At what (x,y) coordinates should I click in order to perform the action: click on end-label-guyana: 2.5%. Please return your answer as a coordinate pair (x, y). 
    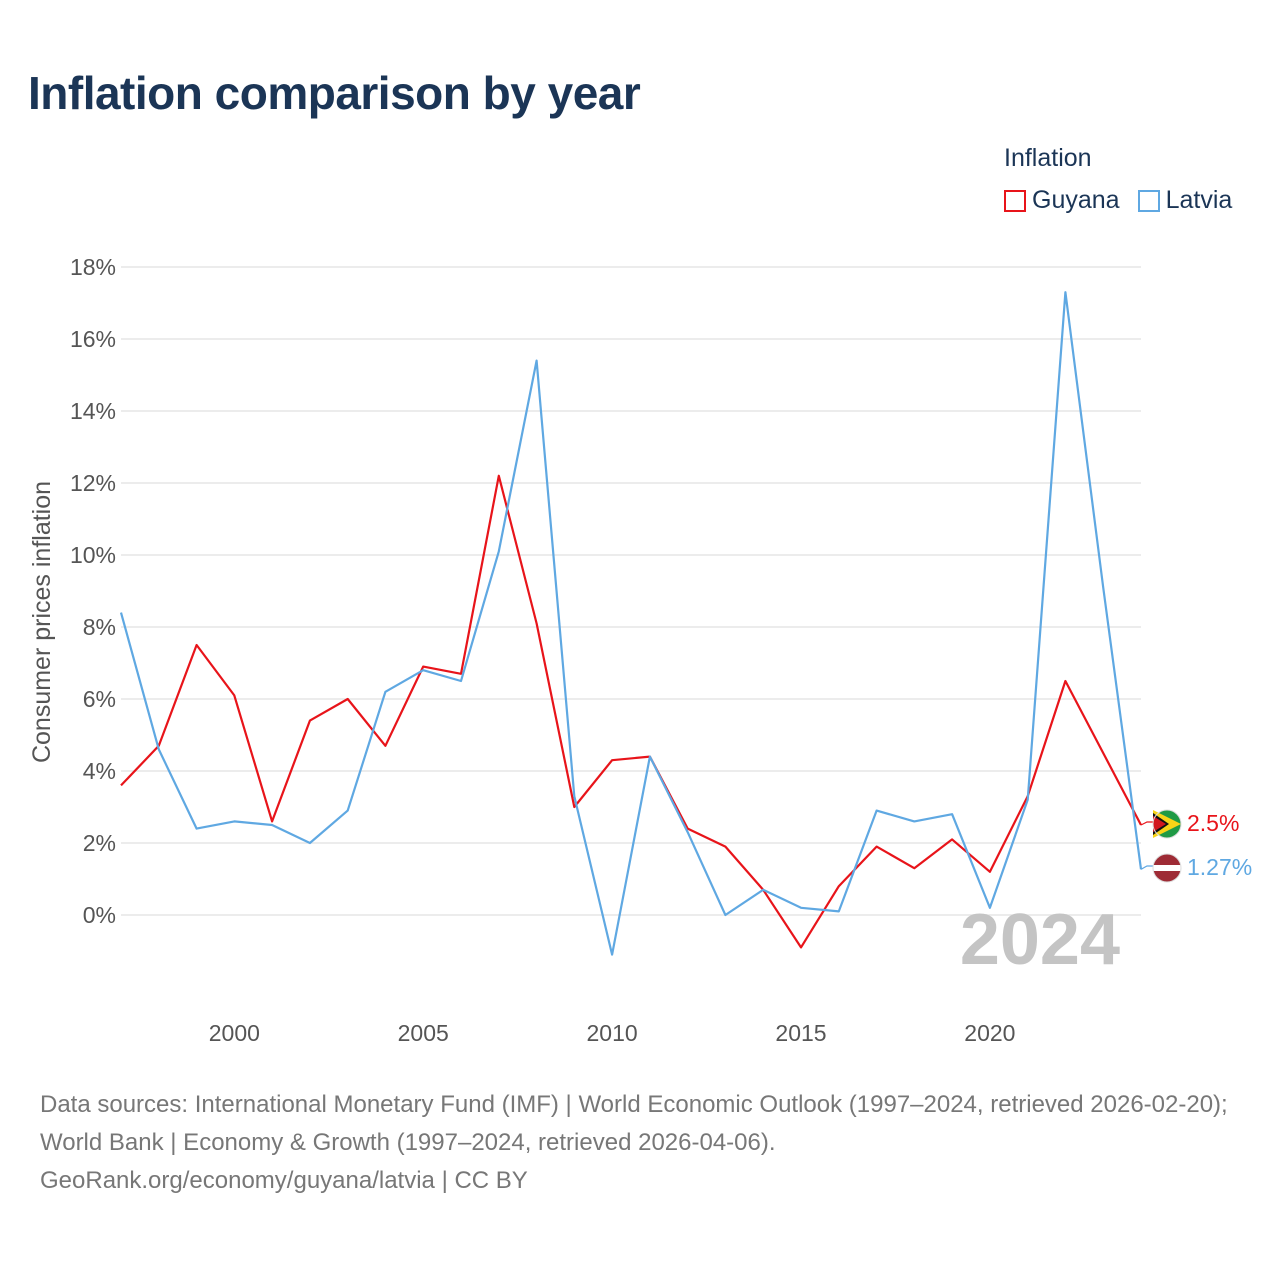
    Looking at the image, I should click on (1213, 823).